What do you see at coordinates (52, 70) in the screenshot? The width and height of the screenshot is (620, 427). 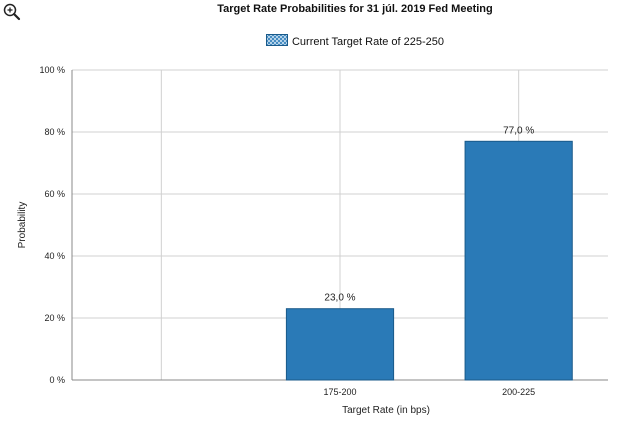 I see `y-tick-label: 100 %` at bounding box center [52, 70].